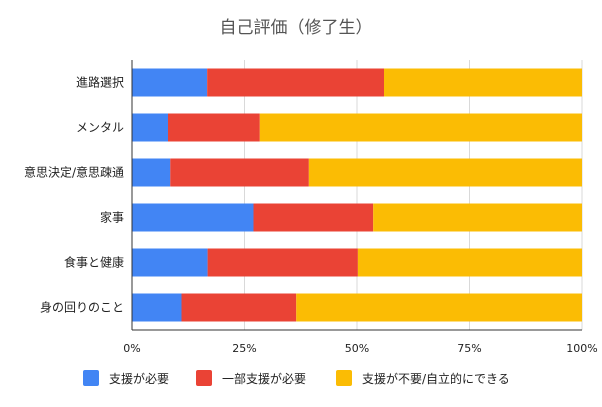 This screenshot has width=602, height=407. What do you see at coordinates (581, 348) in the screenshot?
I see `x-tick-label: 100%` at bounding box center [581, 348].